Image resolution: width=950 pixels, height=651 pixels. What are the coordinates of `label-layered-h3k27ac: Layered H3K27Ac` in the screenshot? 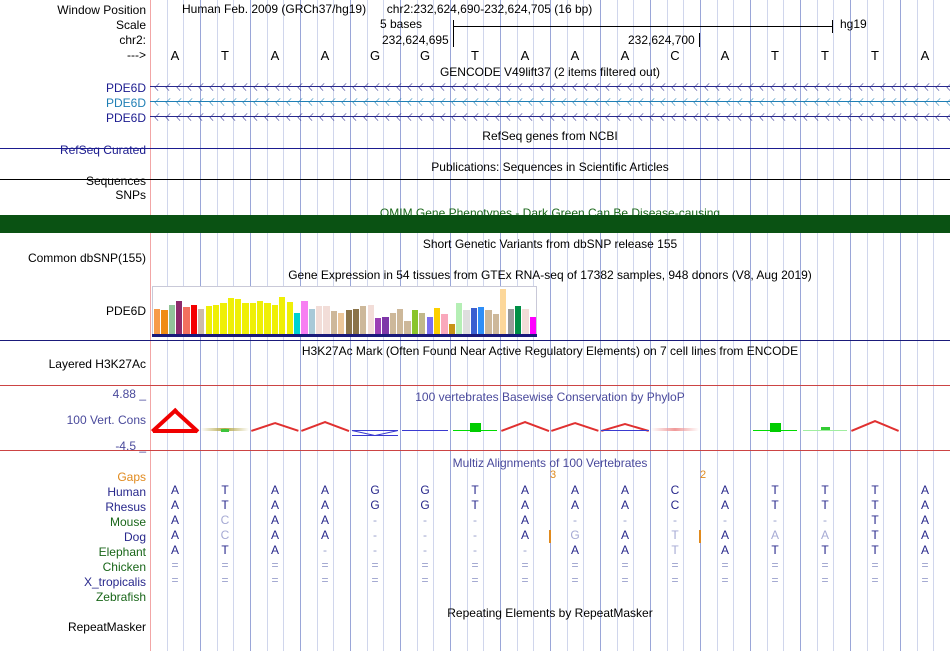 It's located at (97, 364).